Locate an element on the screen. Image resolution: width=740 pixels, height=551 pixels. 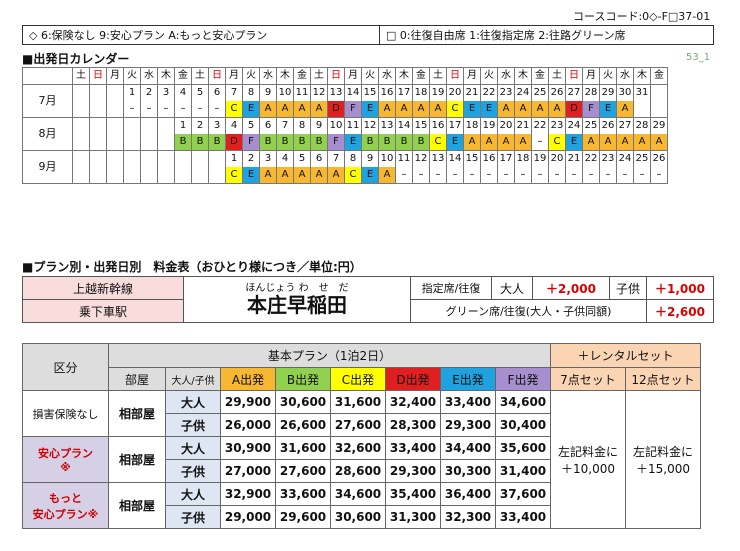
price-cell: 28,300 is located at coordinates (413, 425).